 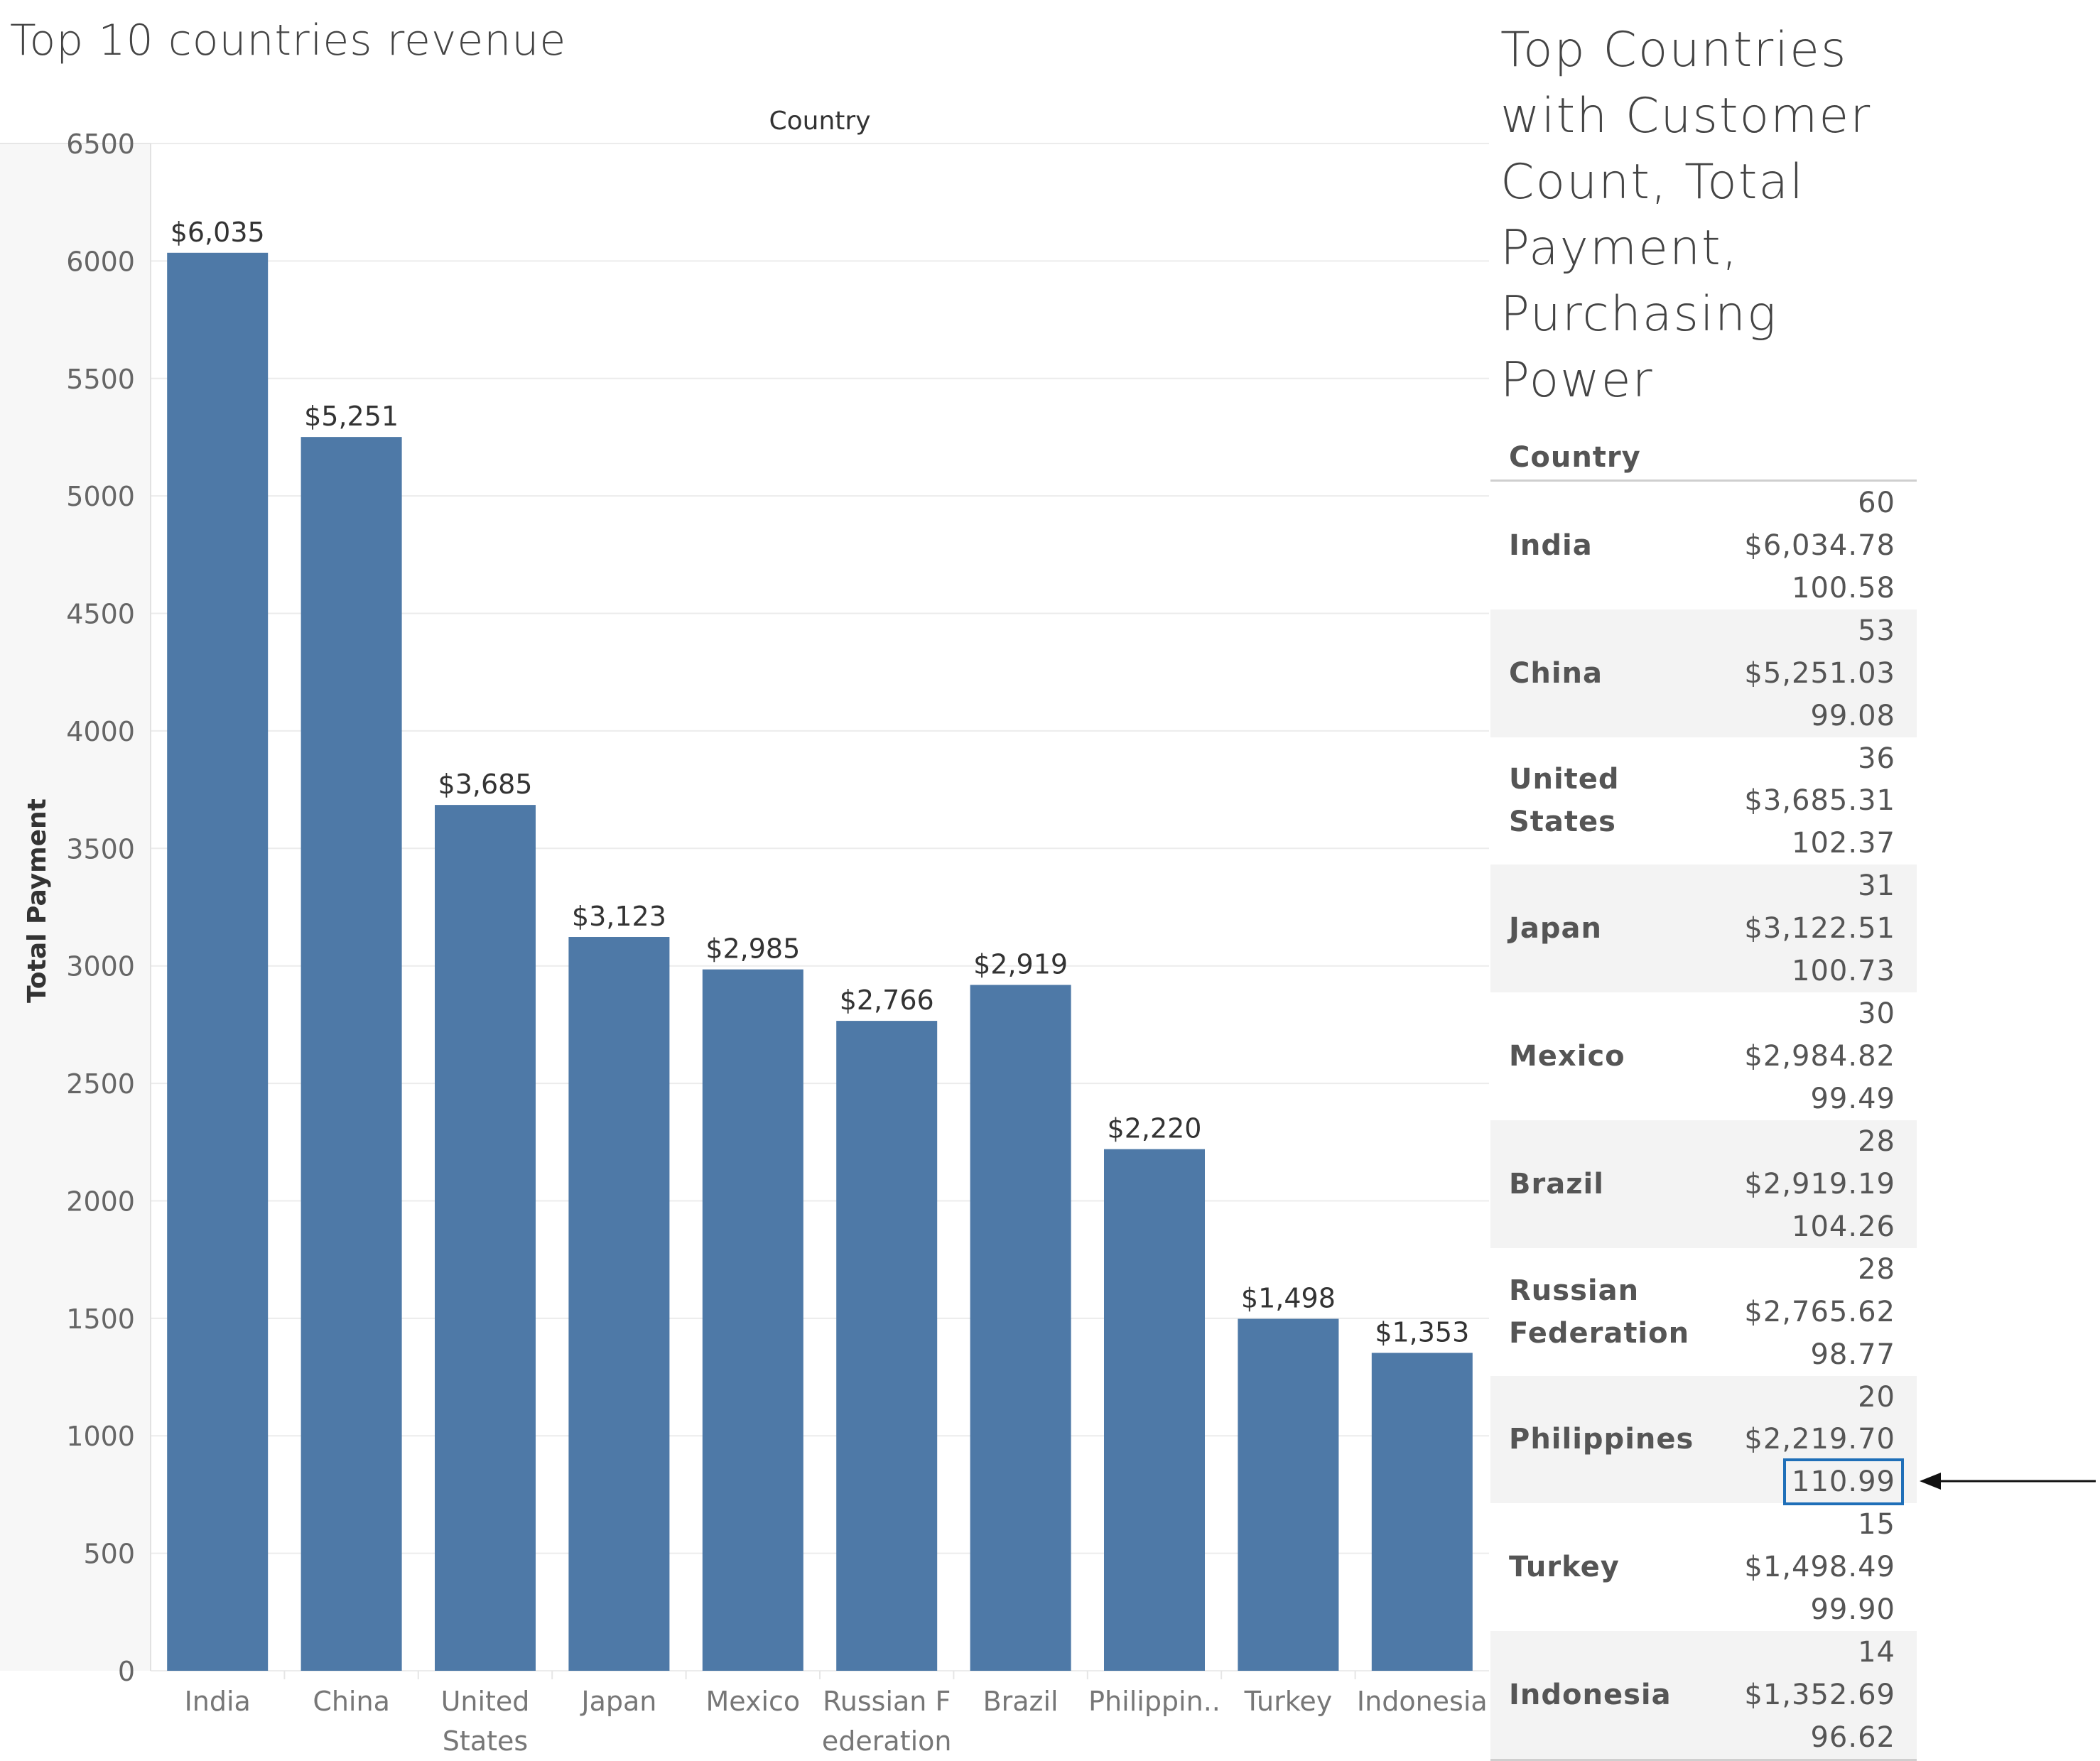 What do you see at coordinates (100, 731) in the screenshot?
I see `y-tick-label: 4000` at bounding box center [100, 731].